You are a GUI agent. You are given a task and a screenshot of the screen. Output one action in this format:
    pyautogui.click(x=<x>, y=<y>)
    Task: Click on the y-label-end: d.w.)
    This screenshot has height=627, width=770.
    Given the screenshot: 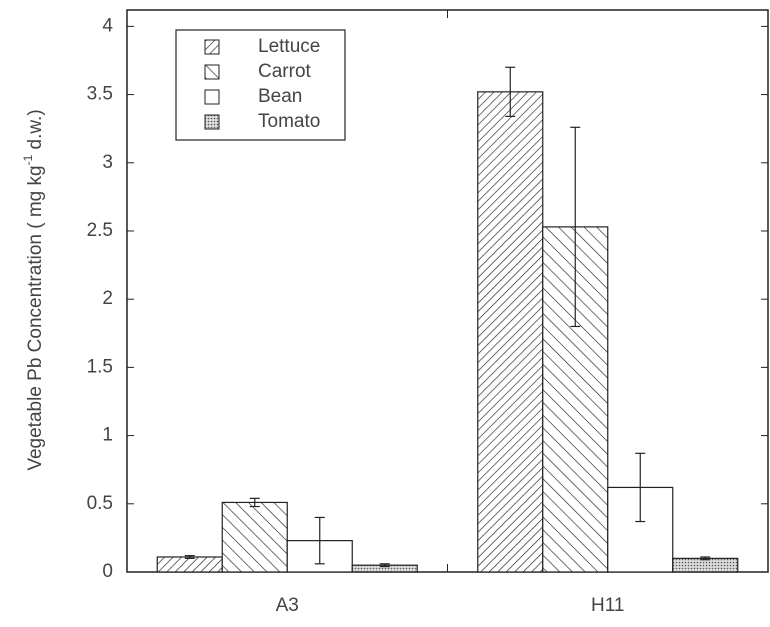 What is the action you would take?
    pyautogui.click(x=35, y=131)
    